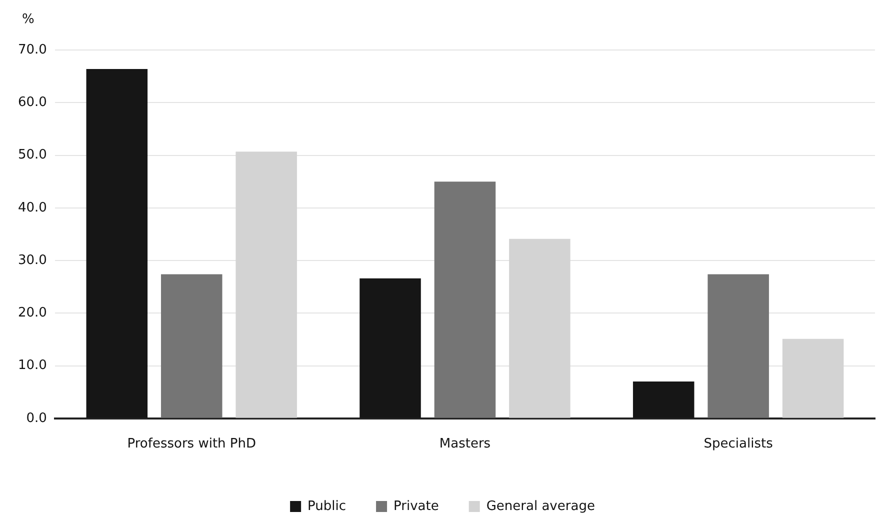 The height and width of the screenshot is (523, 891). Describe the element at coordinates (540, 506) in the screenshot. I see `legend-label: General average` at that location.